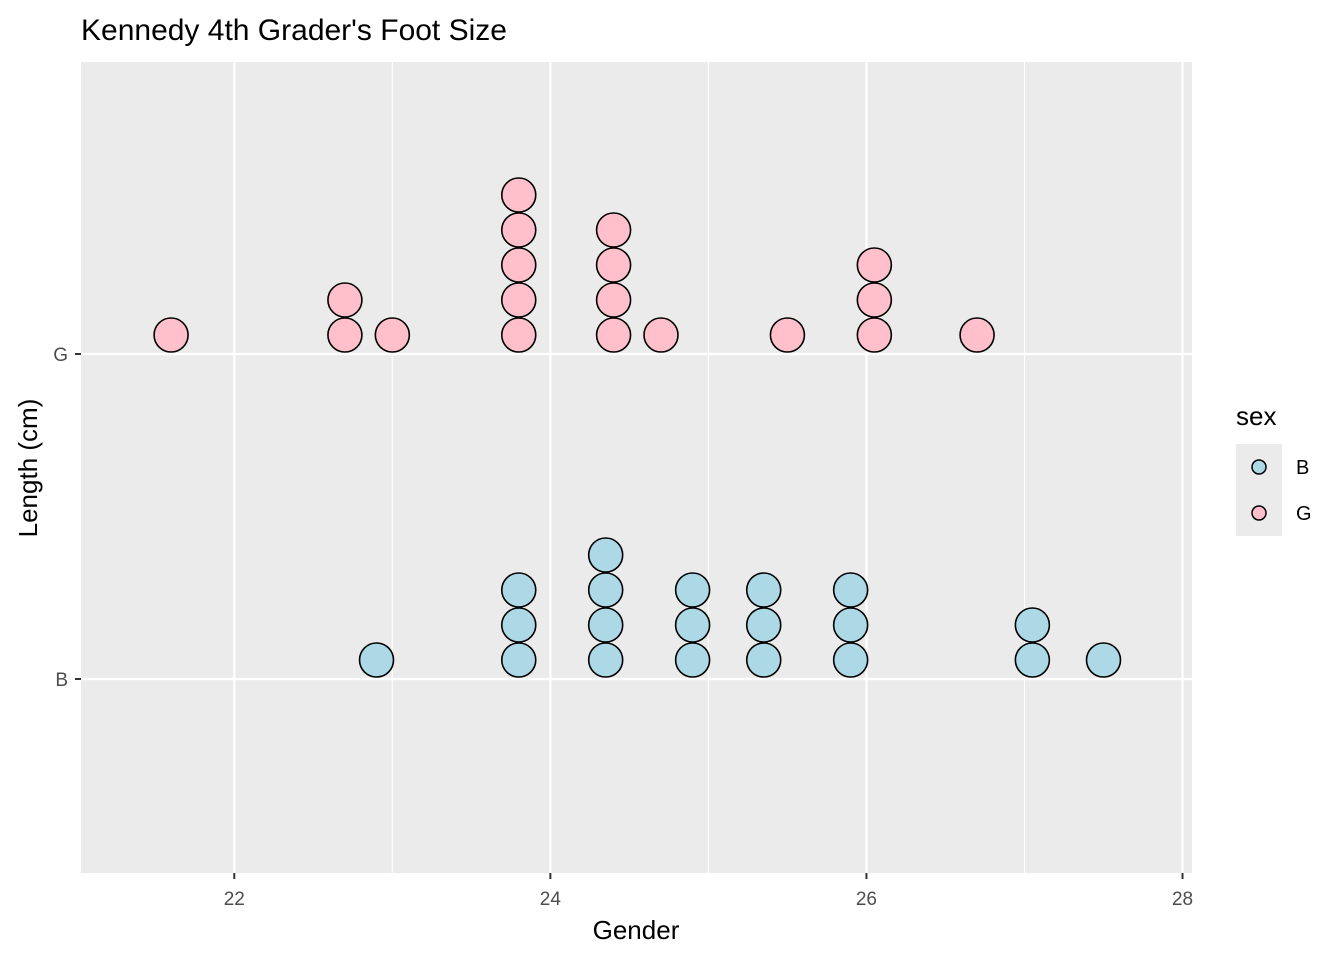  Describe the element at coordinates (551, 899) in the screenshot. I see `x-tick-label: 24` at that location.